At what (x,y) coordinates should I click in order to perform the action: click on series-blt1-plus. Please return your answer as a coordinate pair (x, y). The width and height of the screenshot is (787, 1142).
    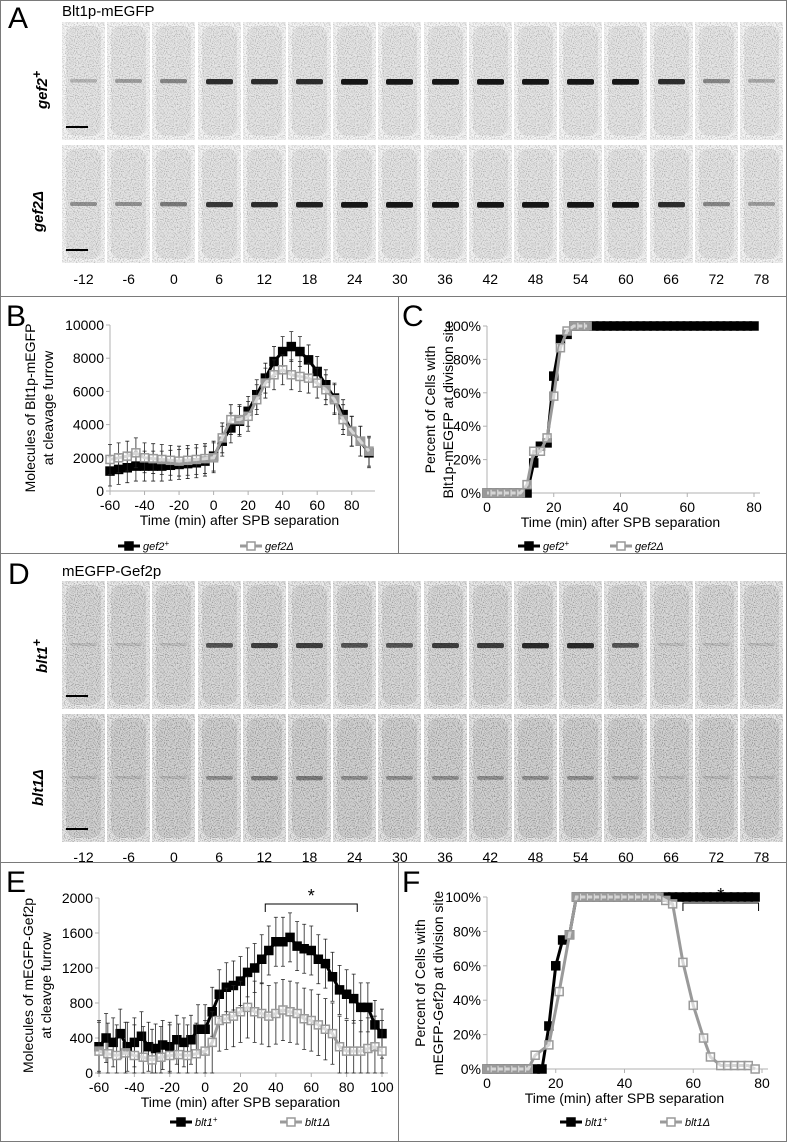
    Looking at the image, I should click on (240, 993).